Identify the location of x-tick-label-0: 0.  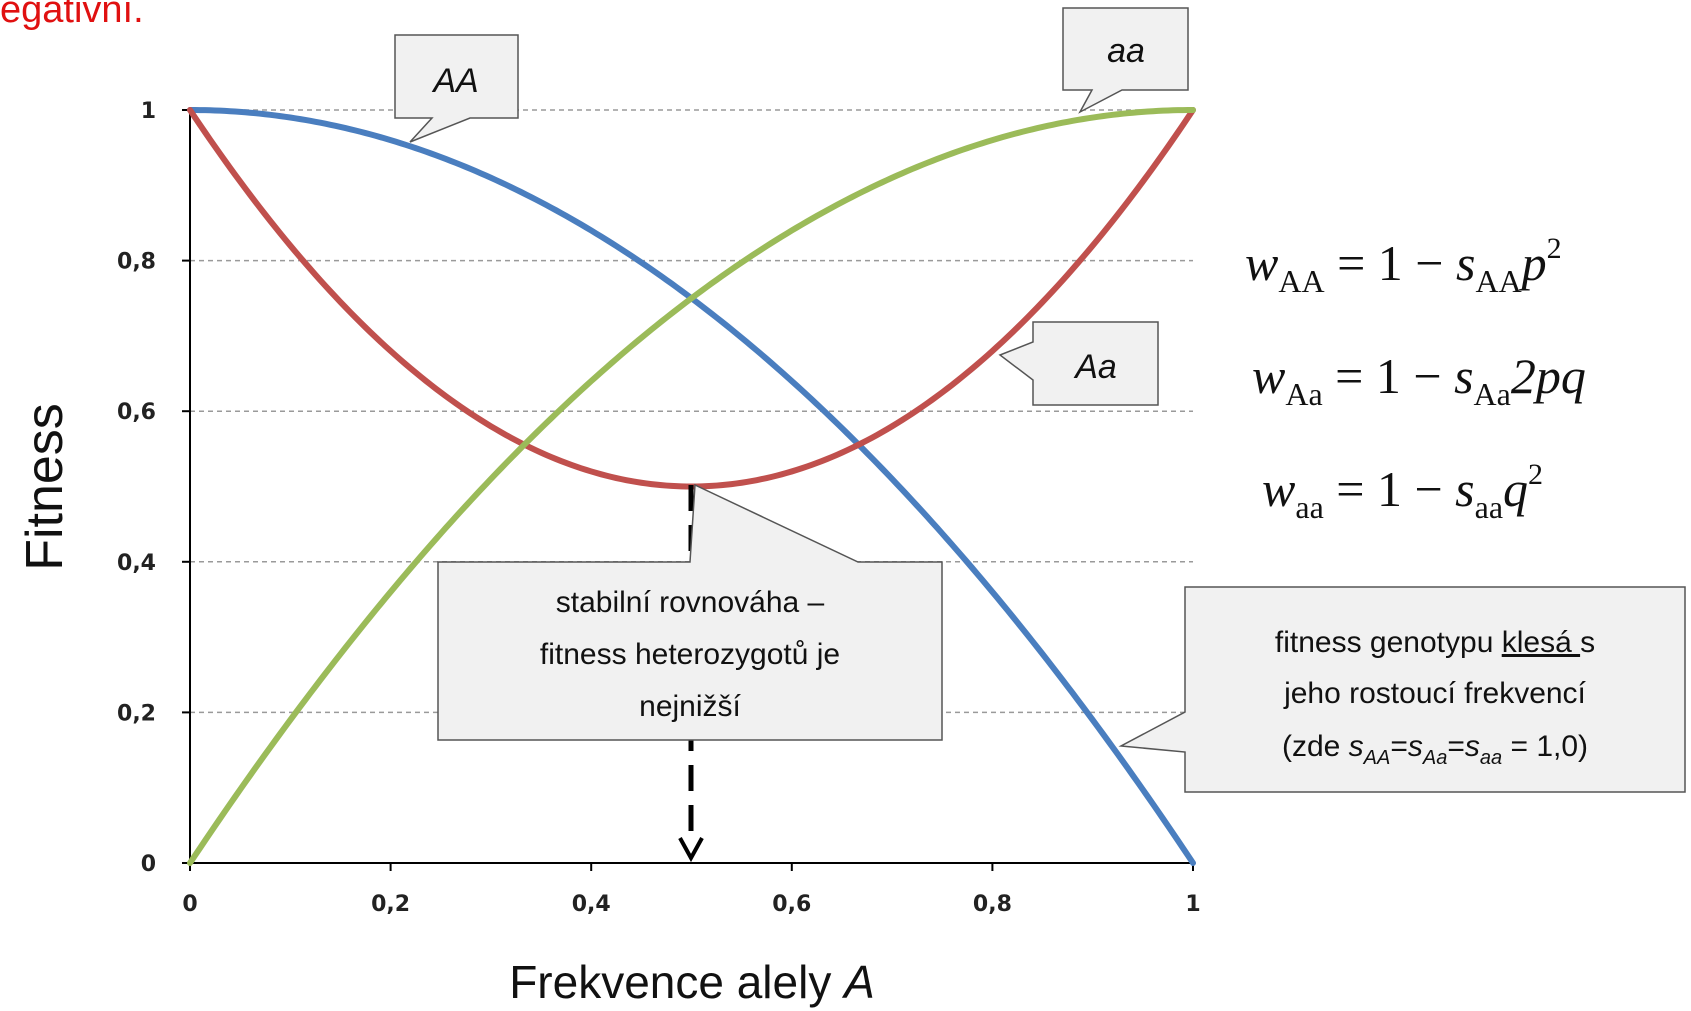
(189, 904).